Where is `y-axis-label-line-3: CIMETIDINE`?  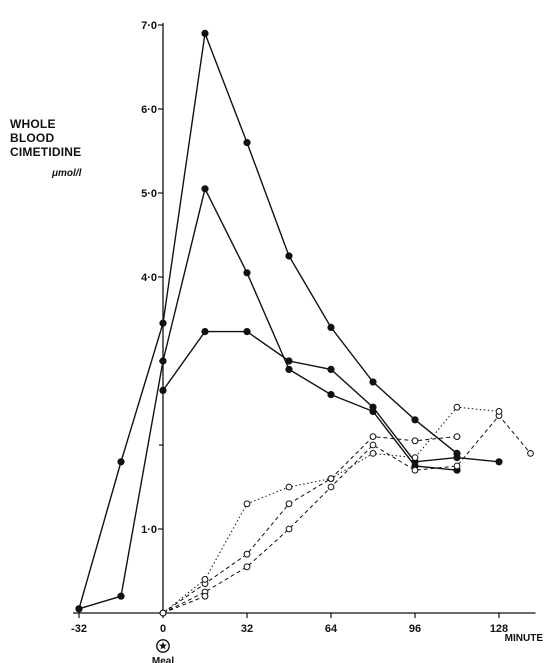 y-axis-label-line-3: CIMETIDINE is located at coordinates (46, 152).